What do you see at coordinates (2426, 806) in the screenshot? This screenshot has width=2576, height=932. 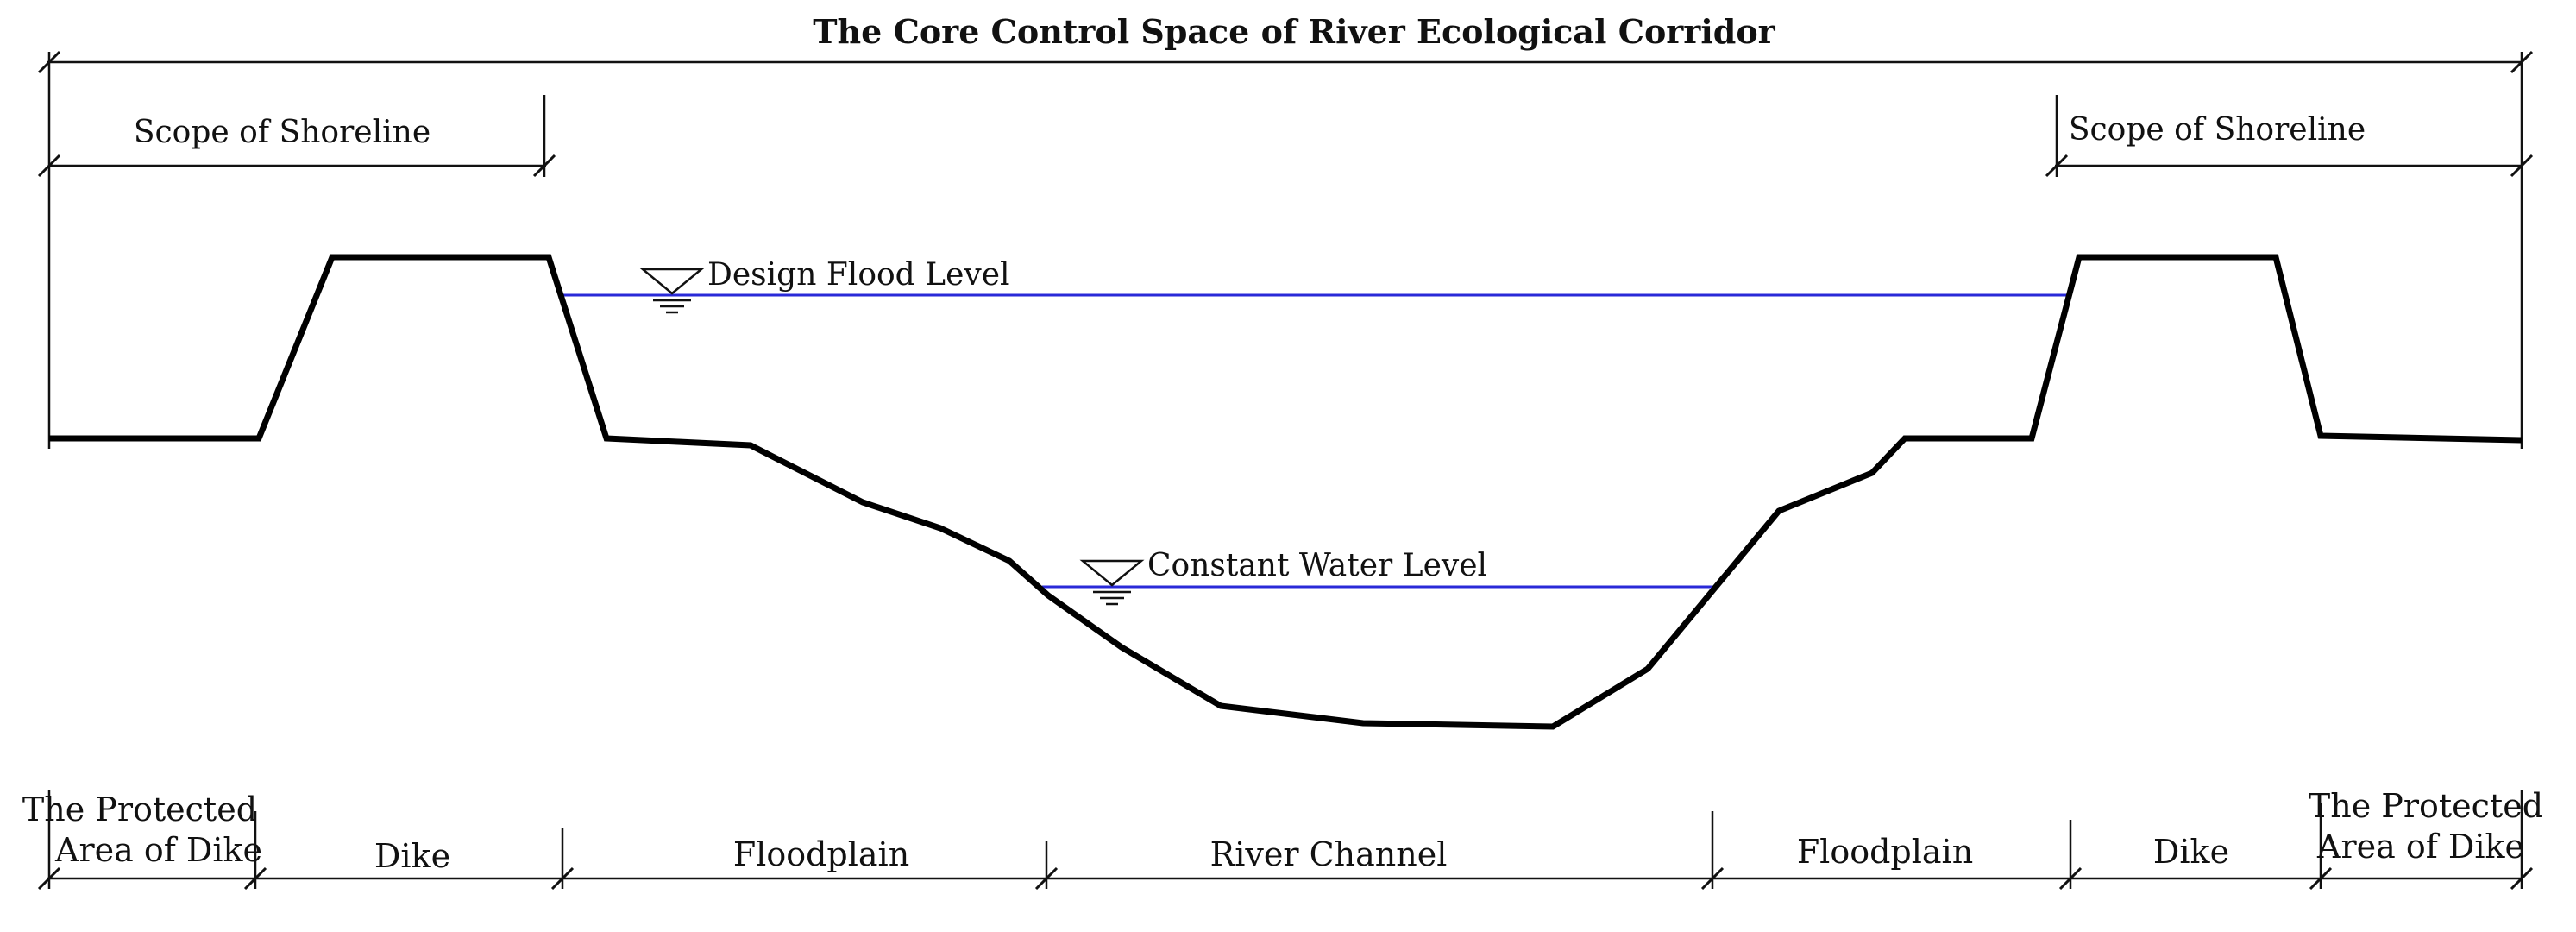 I see `protected-right-line1: The Protected` at bounding box center [2426, 806].